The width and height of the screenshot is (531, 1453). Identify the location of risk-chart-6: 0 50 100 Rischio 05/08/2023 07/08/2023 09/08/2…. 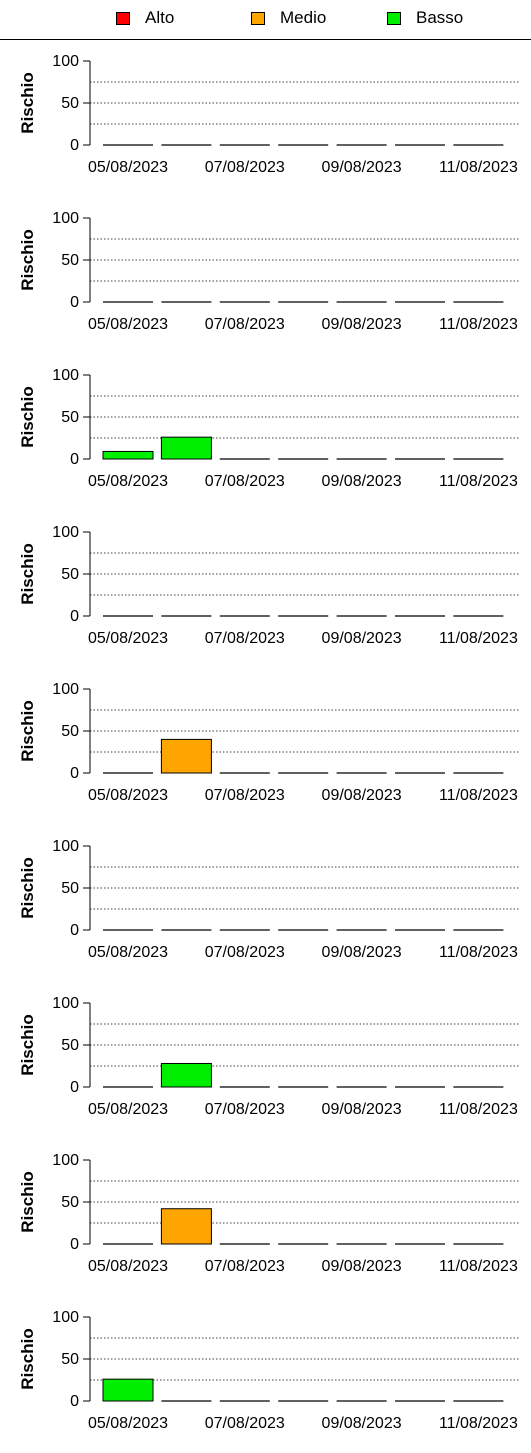
(269, 899).